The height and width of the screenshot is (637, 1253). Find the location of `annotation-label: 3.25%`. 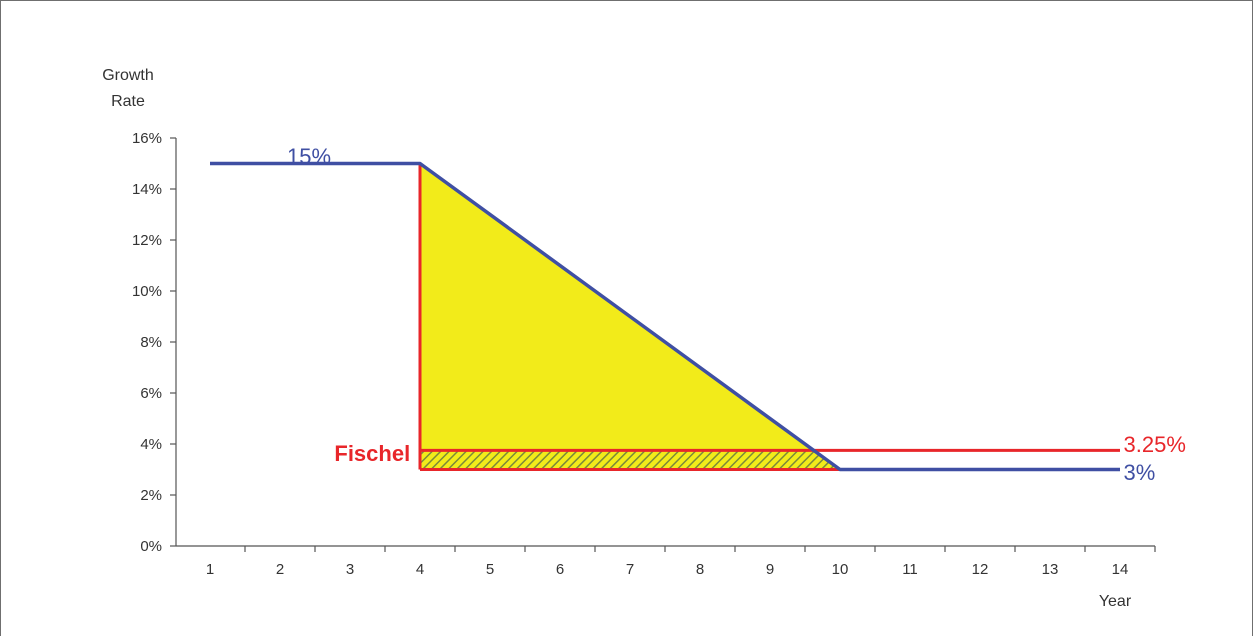

annotation-label: 3.25% is located at coordinates (1155, 444).